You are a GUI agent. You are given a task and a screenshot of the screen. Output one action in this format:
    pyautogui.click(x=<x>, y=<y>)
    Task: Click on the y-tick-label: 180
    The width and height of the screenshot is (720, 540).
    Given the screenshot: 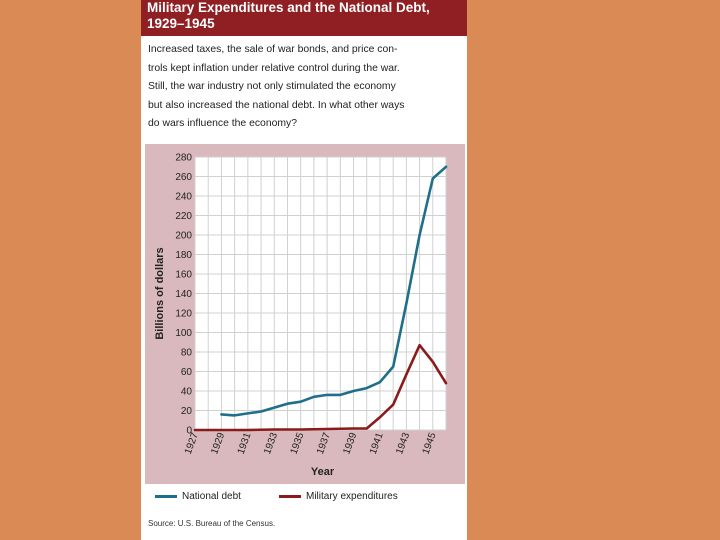 What is the action you would take?
    pyautogui.click(x=183, y=255)
    